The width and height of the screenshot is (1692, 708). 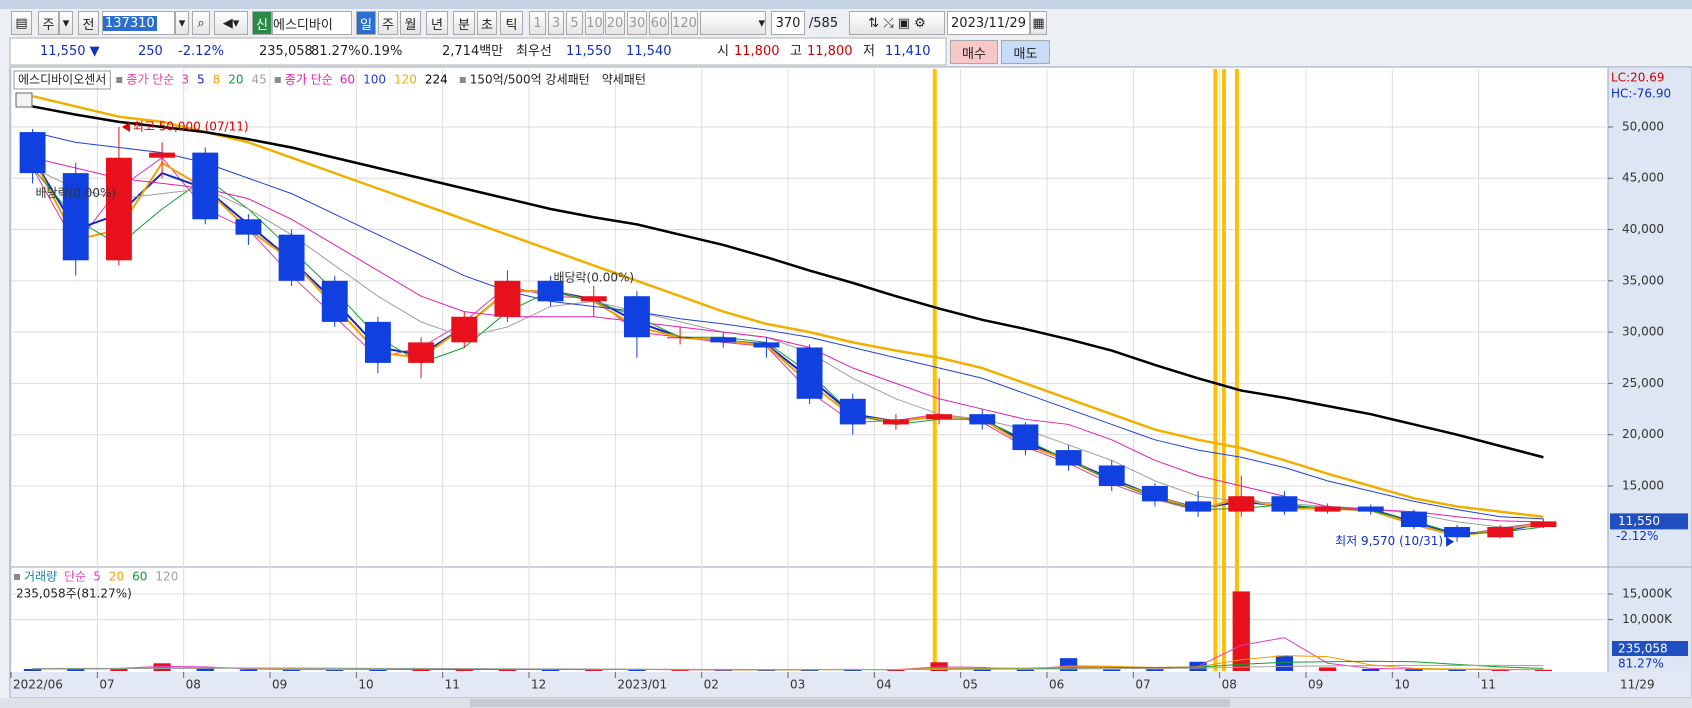 I want to click on market-select: 주, so click(x=48, y=23).